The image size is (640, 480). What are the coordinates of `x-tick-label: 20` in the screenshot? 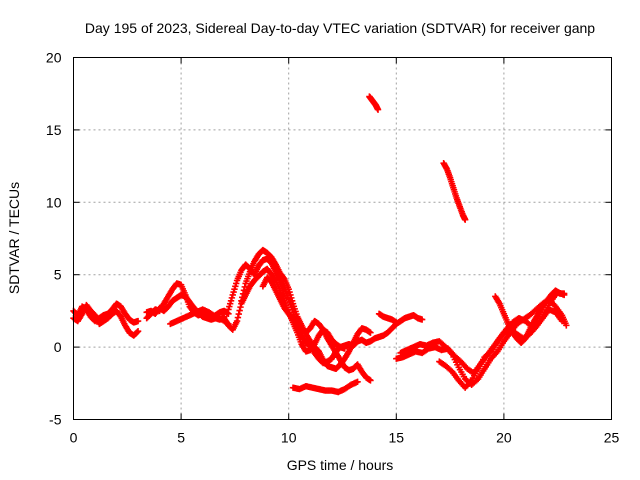 It's located at (504, 438).